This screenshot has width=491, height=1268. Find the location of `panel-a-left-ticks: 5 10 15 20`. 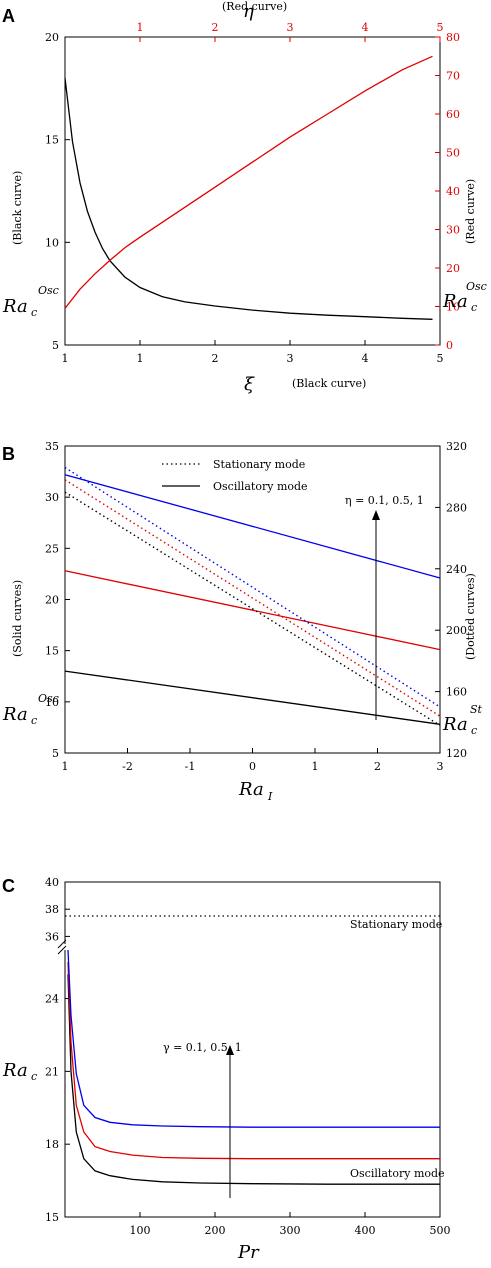

panel-a-left-ticks: 5 10 15 20 is located at coordinates (57, 191).